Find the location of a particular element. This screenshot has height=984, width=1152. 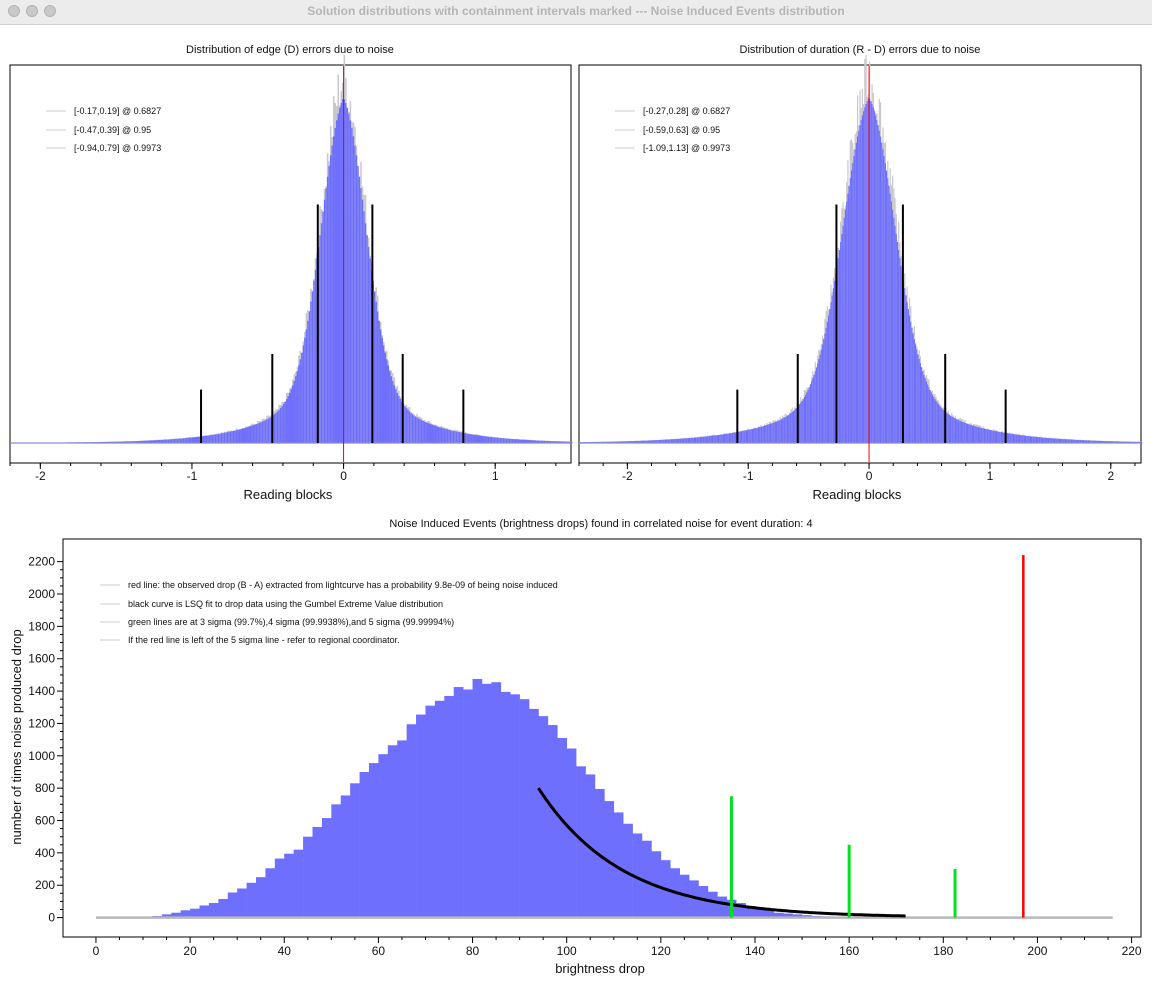

zoom-window-button is located at coordinates (50, 11).